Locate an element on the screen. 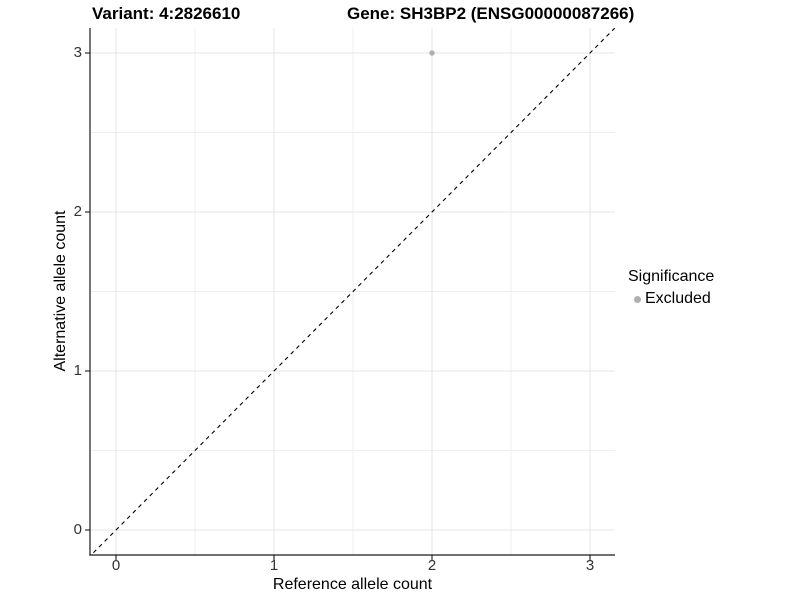 The image size is (800, 600). x-tick-label: 3 is located at coordinates (590, 565).